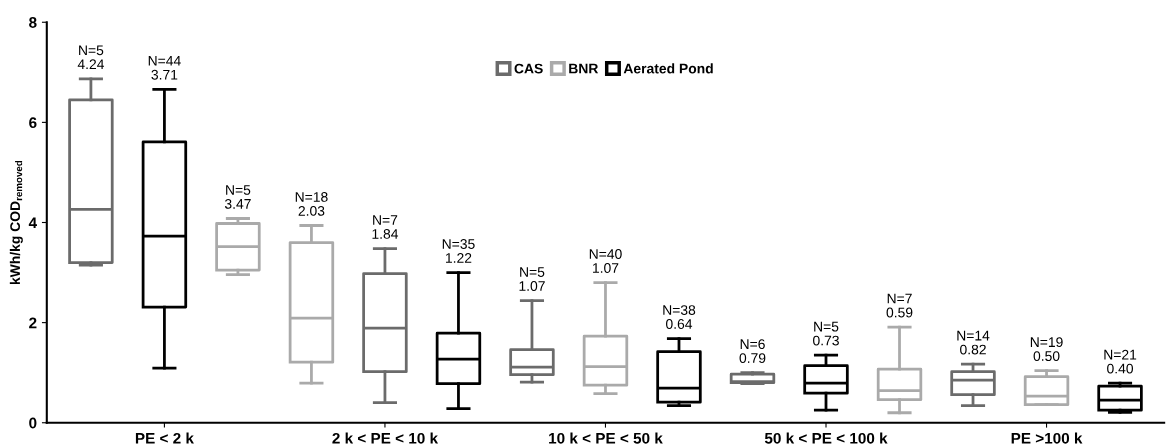  What do you see at coordinates (311, 204) in the screenshot?
I see `text: N=18 2.03` at bounding box center [311, 204].